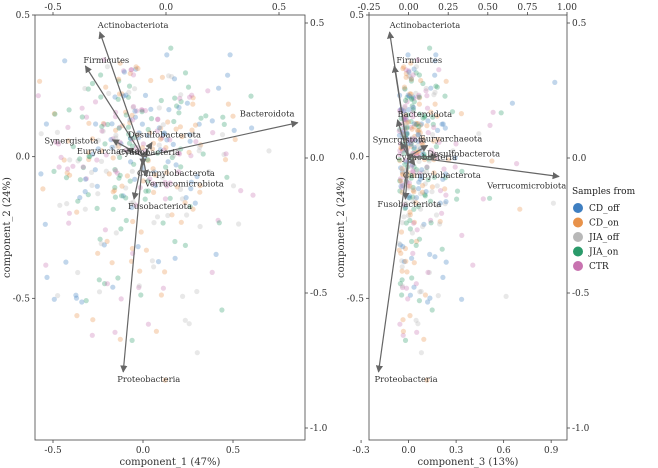 The image size is (658, 468). What do you see at coordinates (409, 8) in the screenshot?
I see `top-tick-label: 0.00` at bounding box center [409, 8].